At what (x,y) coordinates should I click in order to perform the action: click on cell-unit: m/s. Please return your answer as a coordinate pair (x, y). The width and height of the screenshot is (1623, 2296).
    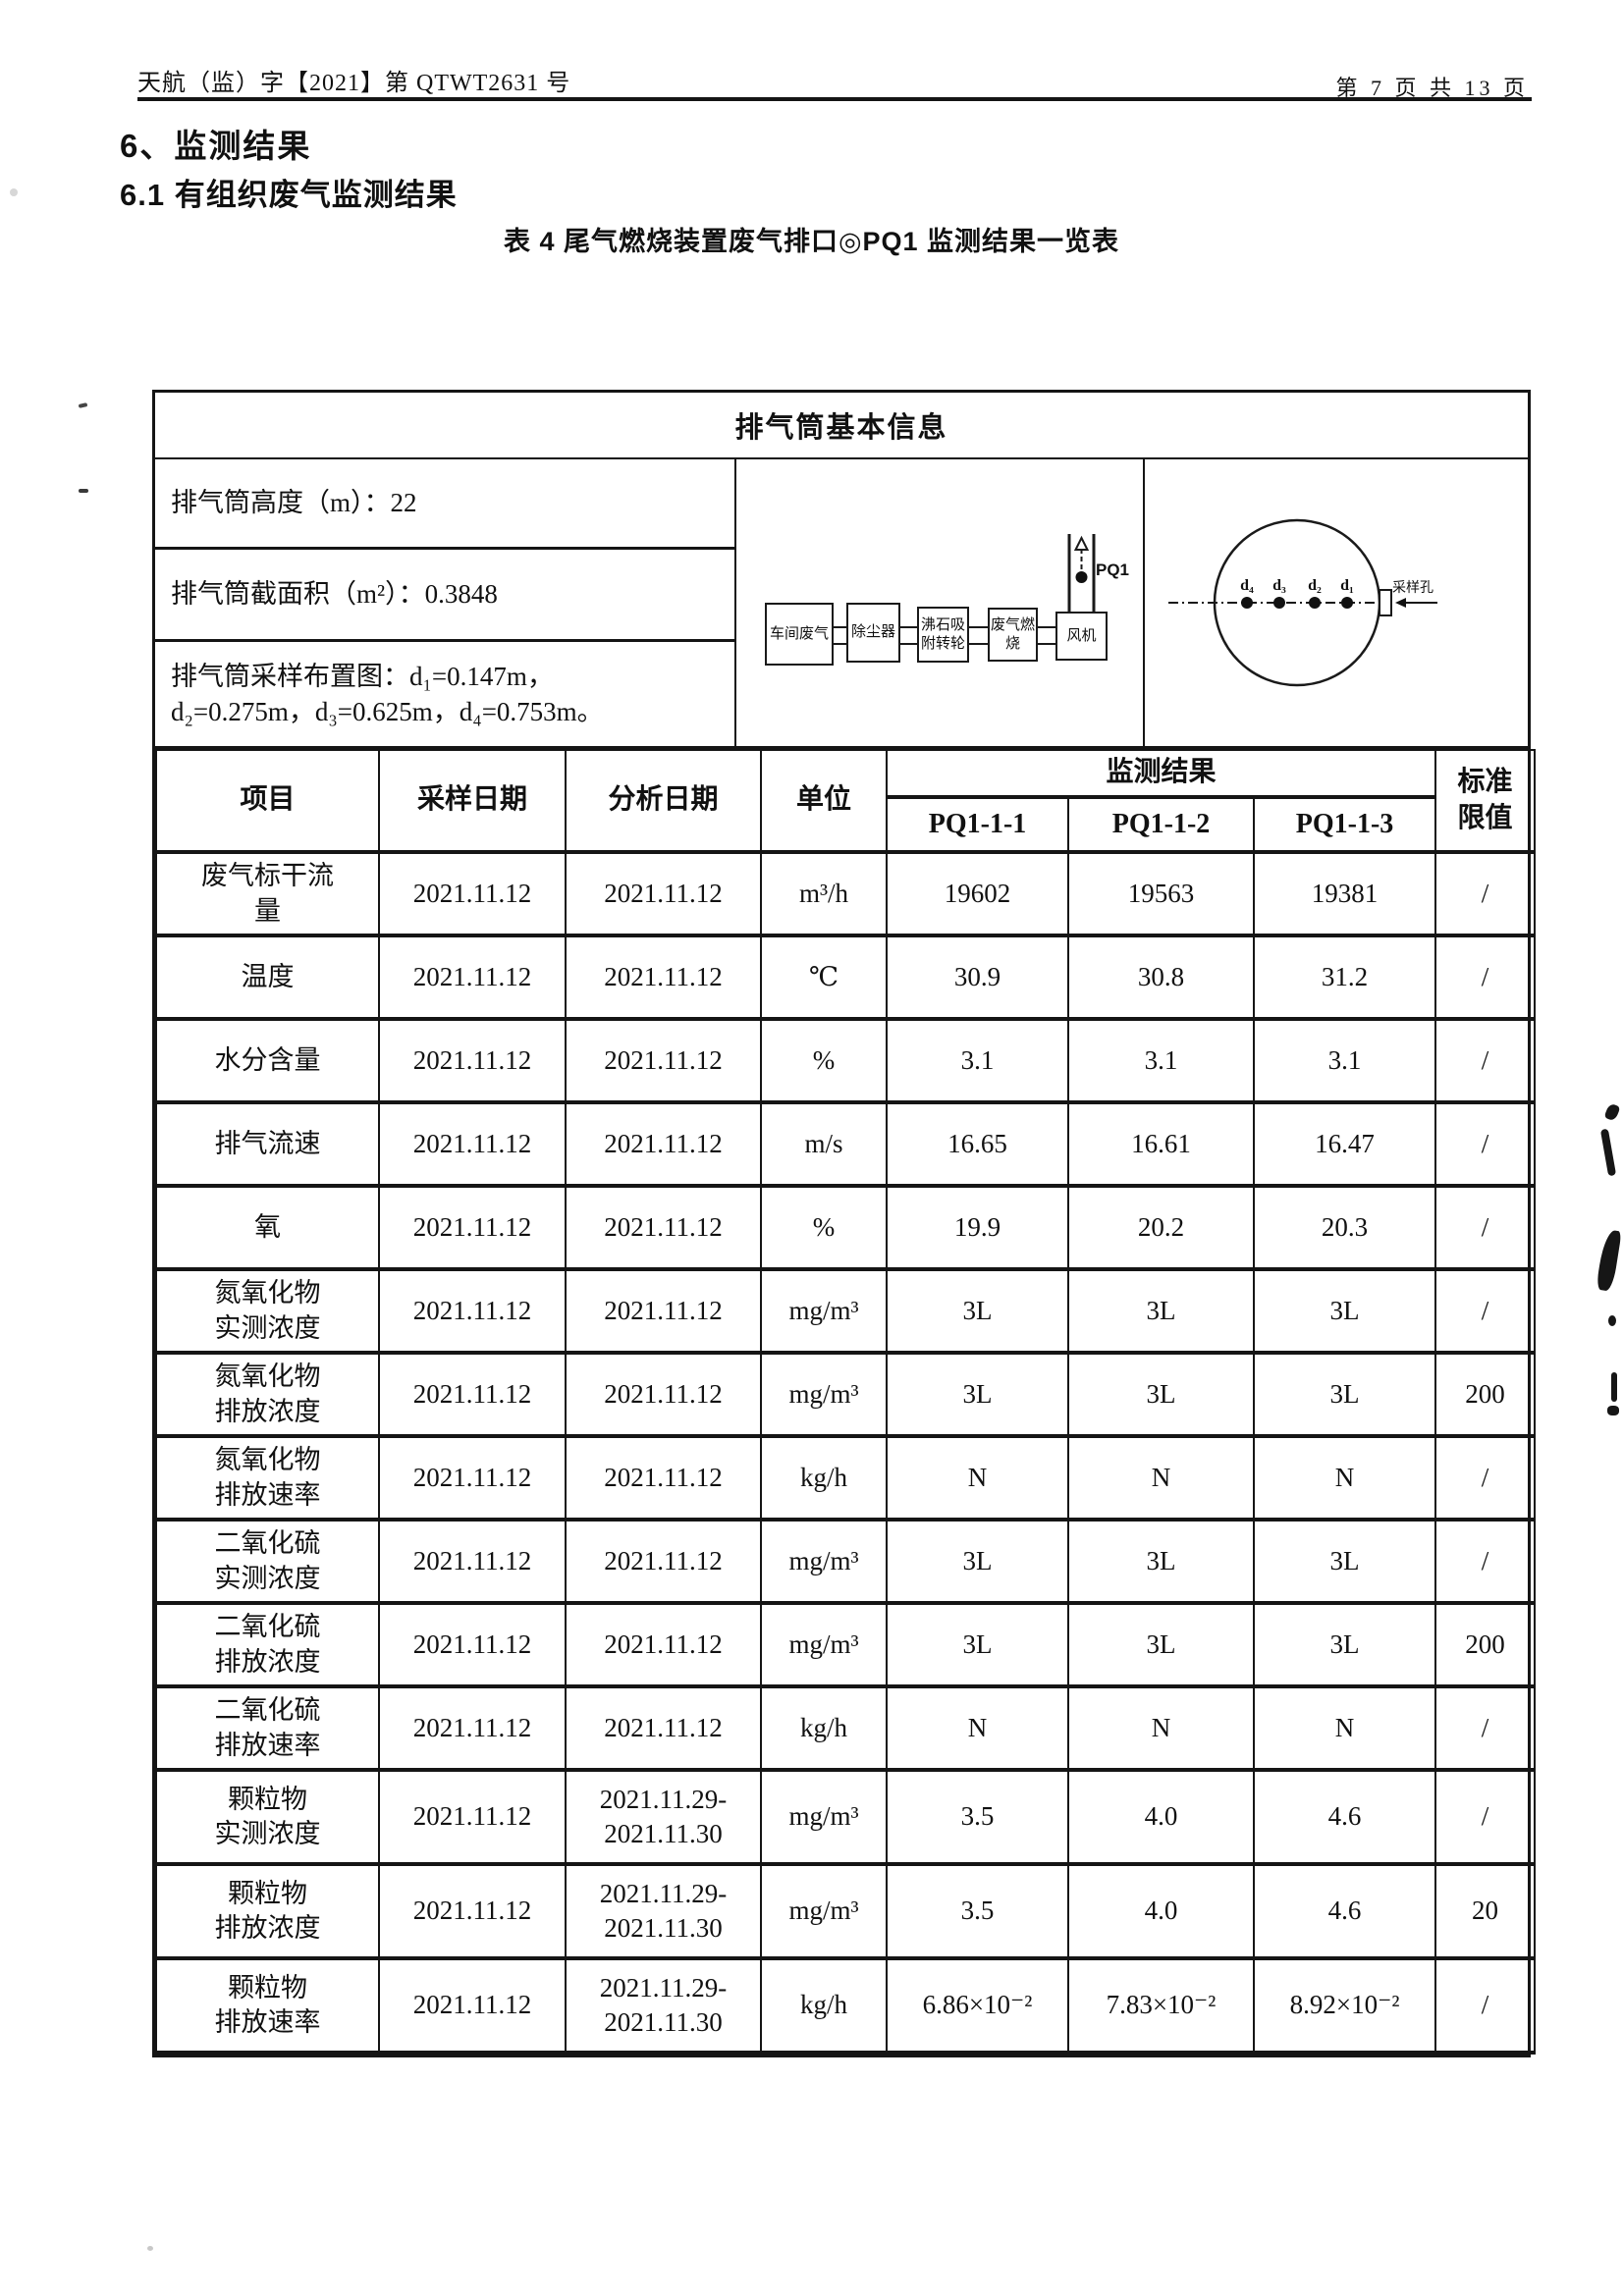
    Looking at the image, I should click on (824, 1144).